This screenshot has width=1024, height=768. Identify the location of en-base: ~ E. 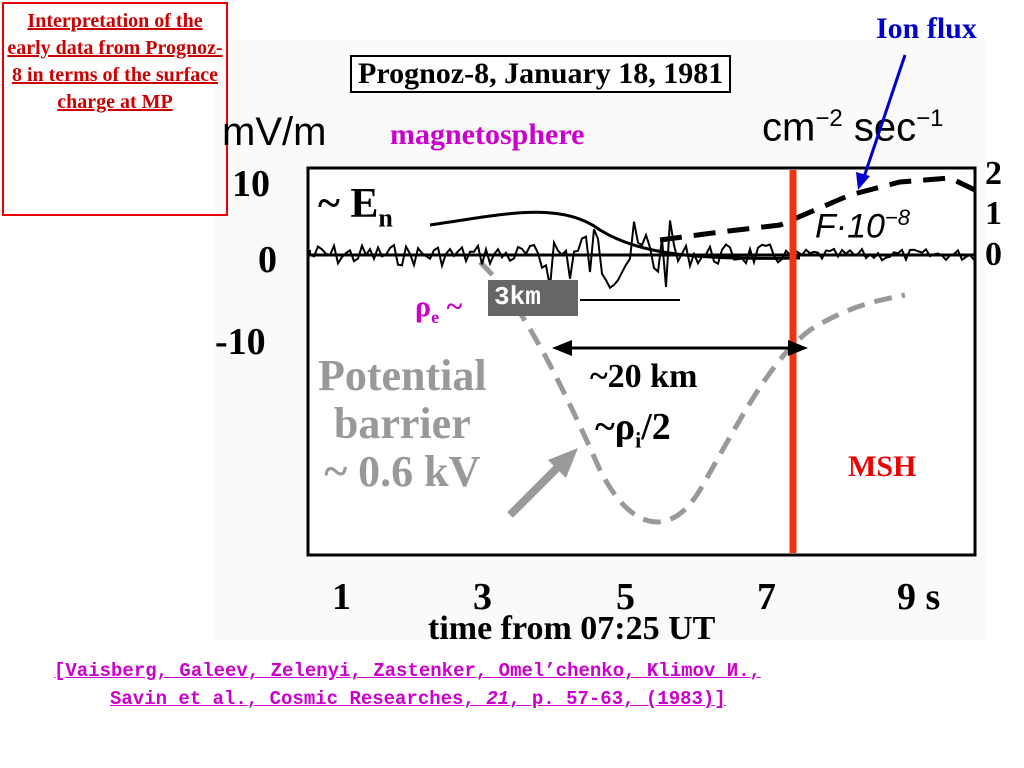
(348, 204).